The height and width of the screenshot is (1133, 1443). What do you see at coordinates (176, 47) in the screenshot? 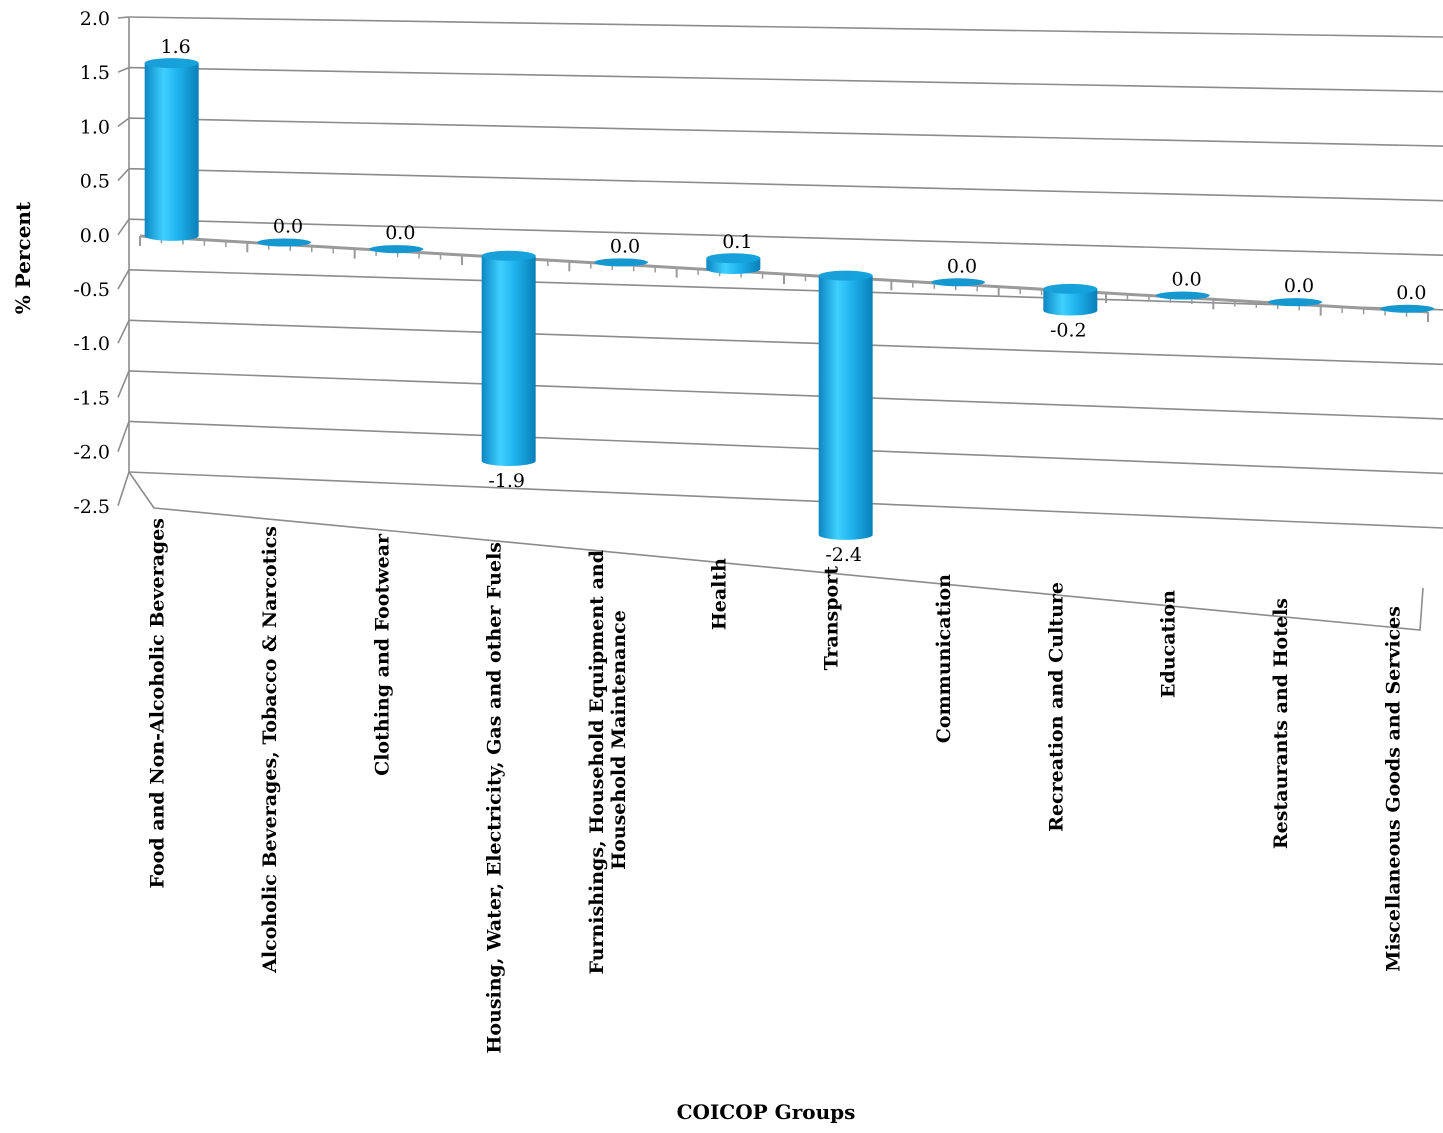
I see `data-label: 1.6` at bounding box center [176, 47].